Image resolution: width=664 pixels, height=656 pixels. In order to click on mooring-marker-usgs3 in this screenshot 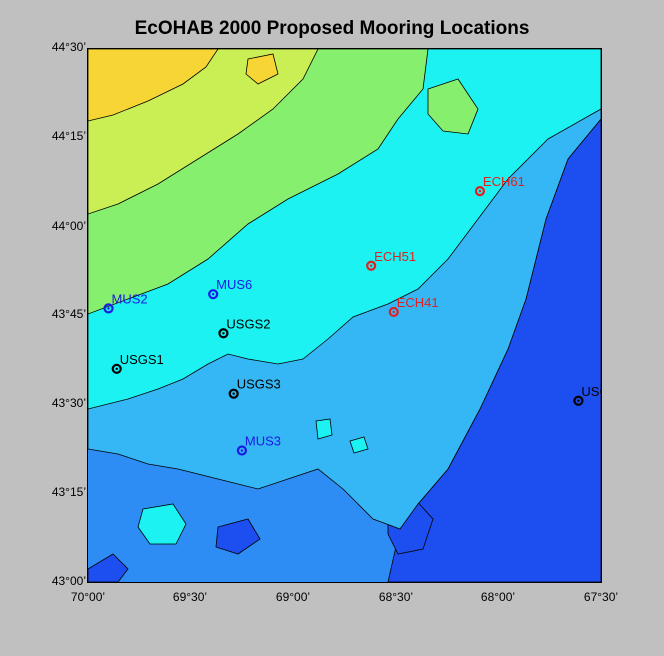, I will do `click(233, 393)`.